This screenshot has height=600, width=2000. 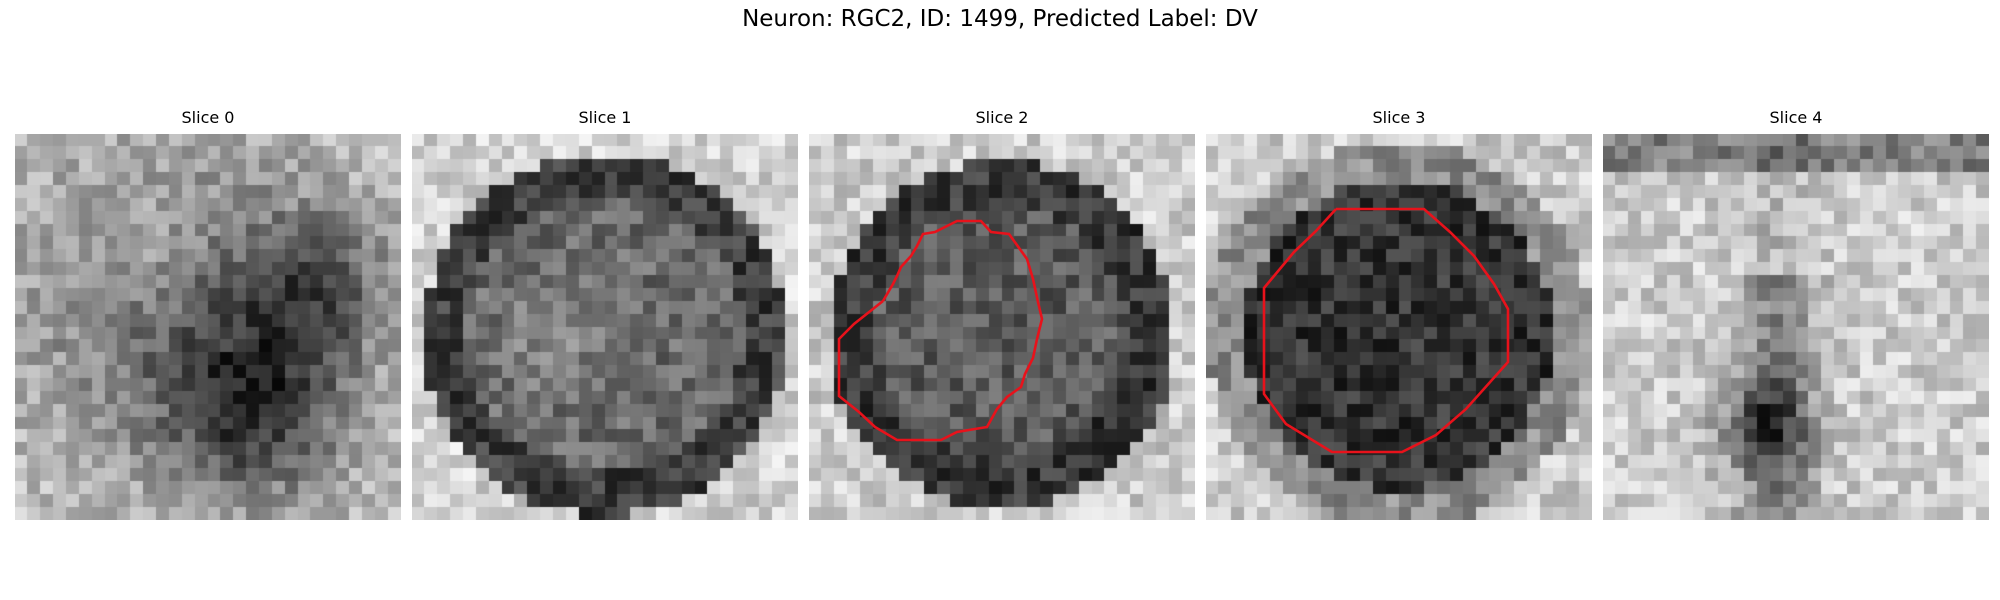 What do you see at coordinates (1002, 117) in the screenshot?
I see `slice-title: Slice 2` at bounding box center [1002, 117].